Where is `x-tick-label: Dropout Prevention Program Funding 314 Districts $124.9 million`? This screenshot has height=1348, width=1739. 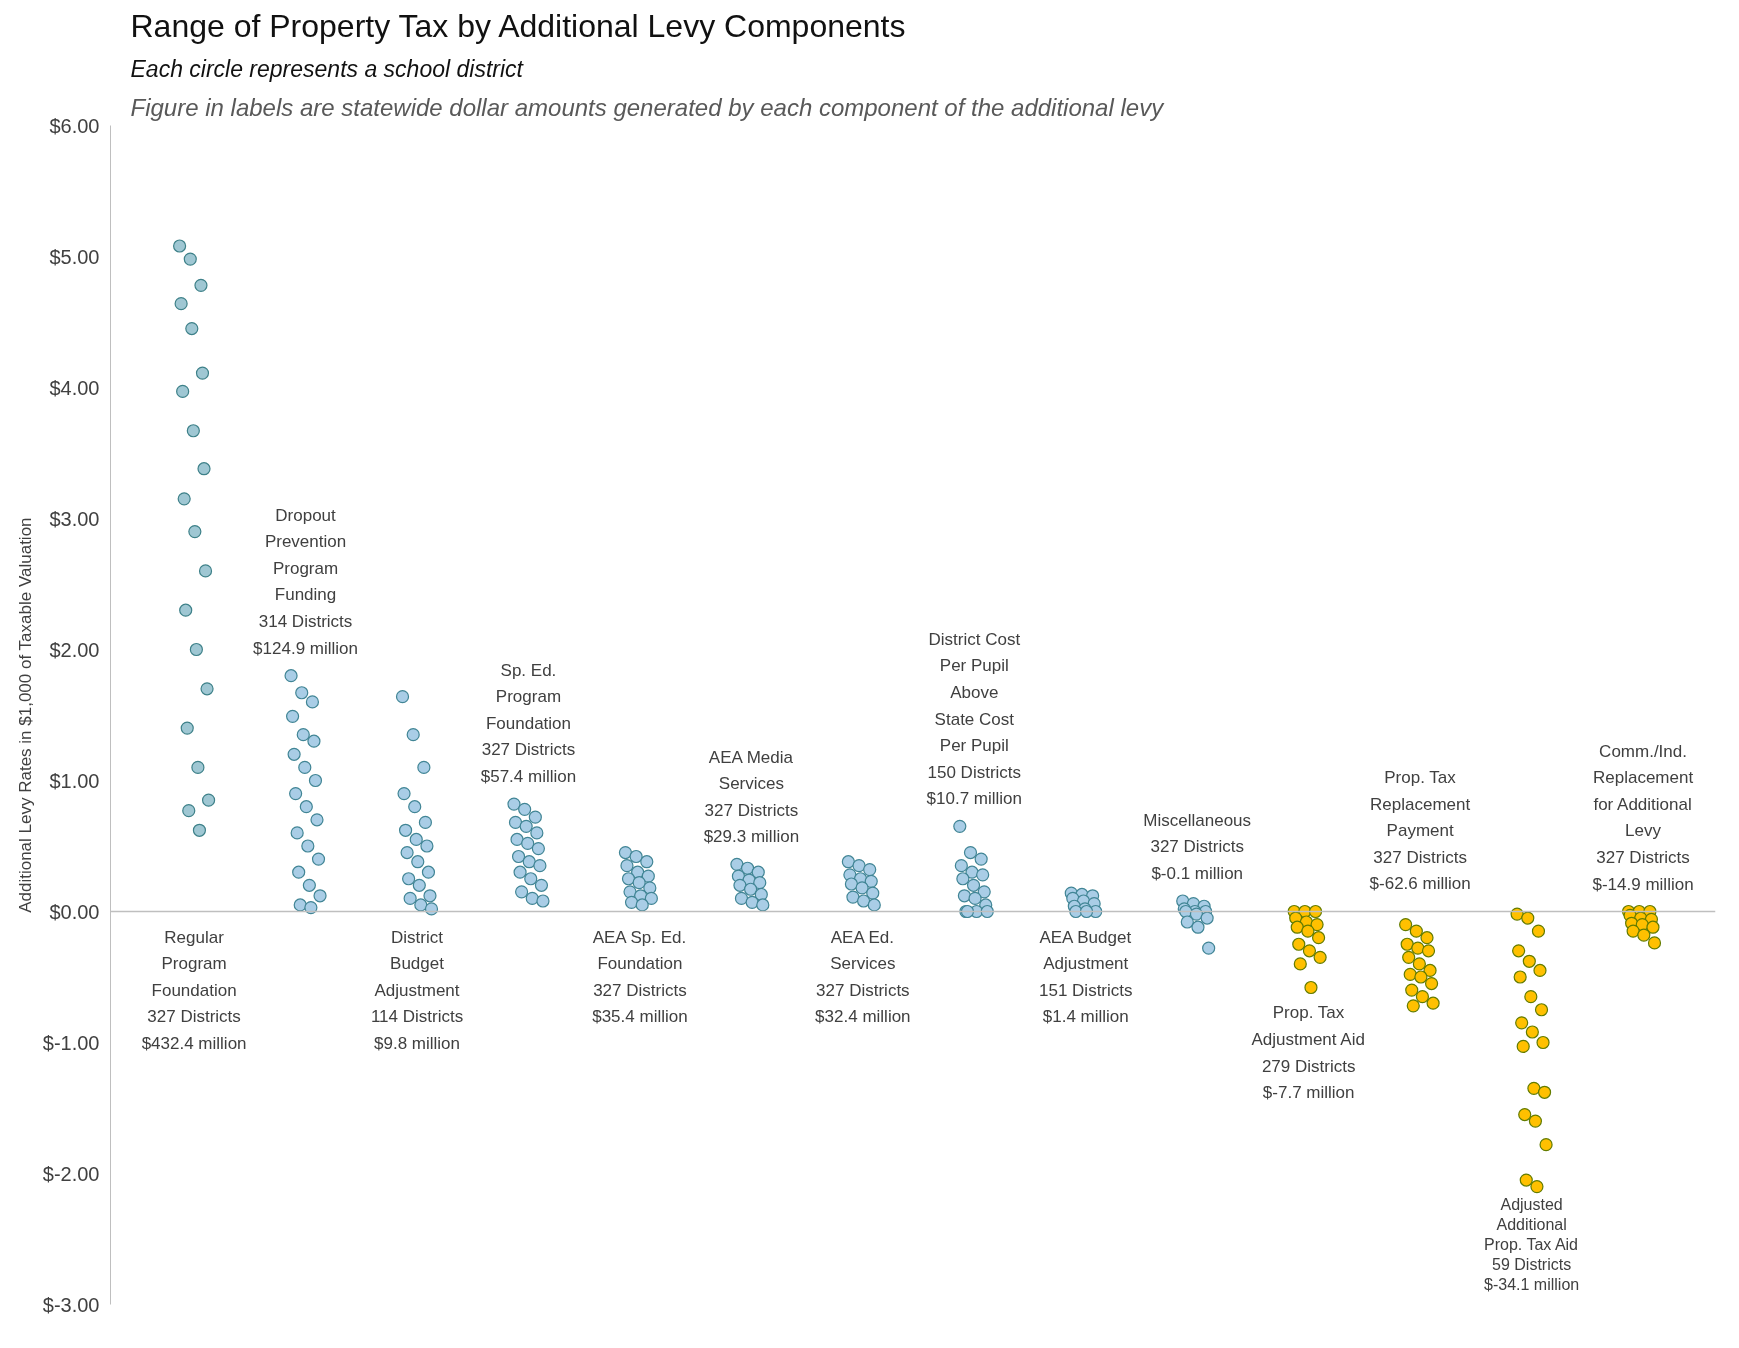
x-tick-label: Dropout Prevention Program Funding 314 Districts $124.9 million is located at coordinates (306, 581).